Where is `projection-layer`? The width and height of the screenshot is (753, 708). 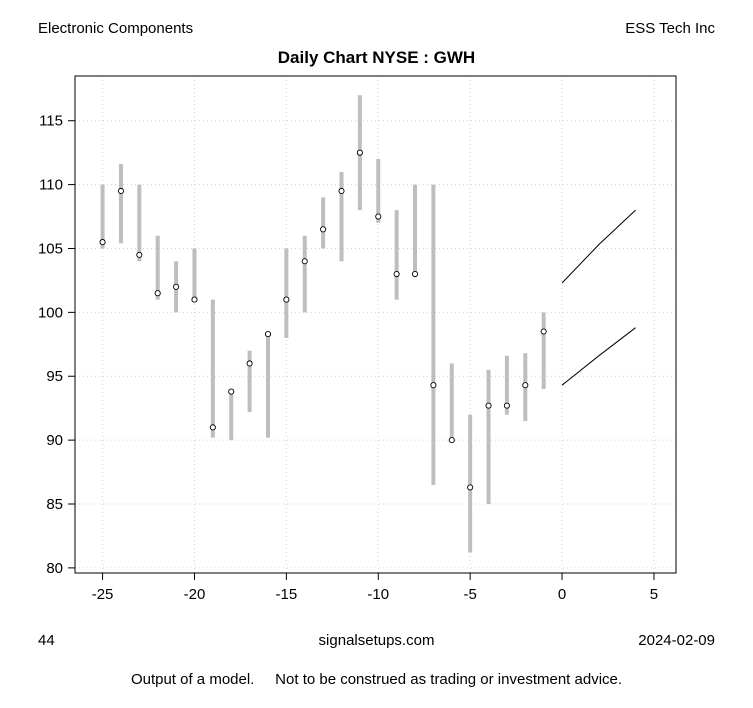
projection-layer is located at coordinates (598, 297).